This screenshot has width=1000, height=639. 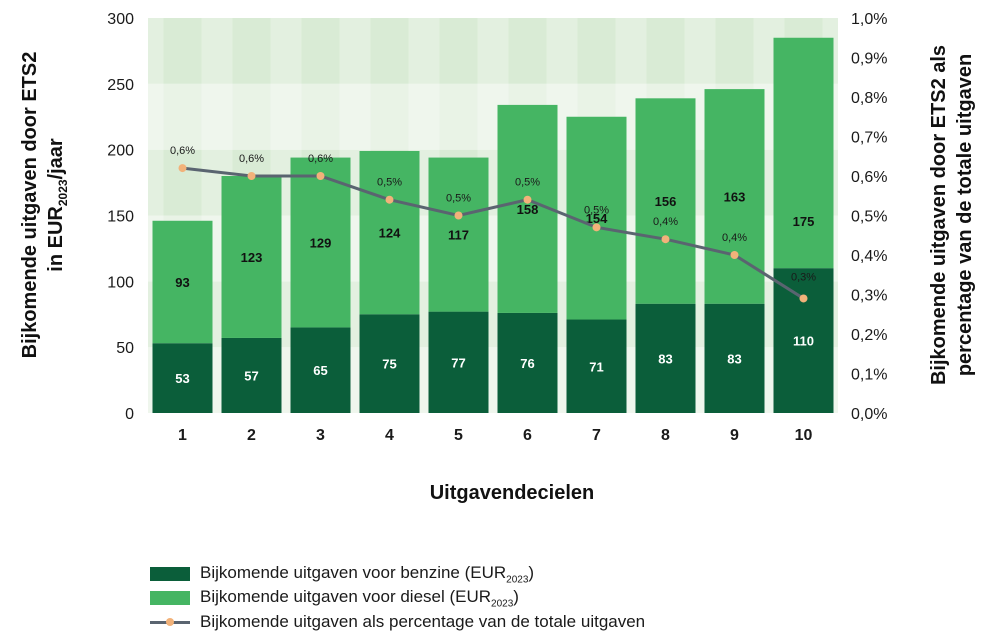 I want to click on right-axis-tick-label: 0,2%, so click(x=869, y=335).